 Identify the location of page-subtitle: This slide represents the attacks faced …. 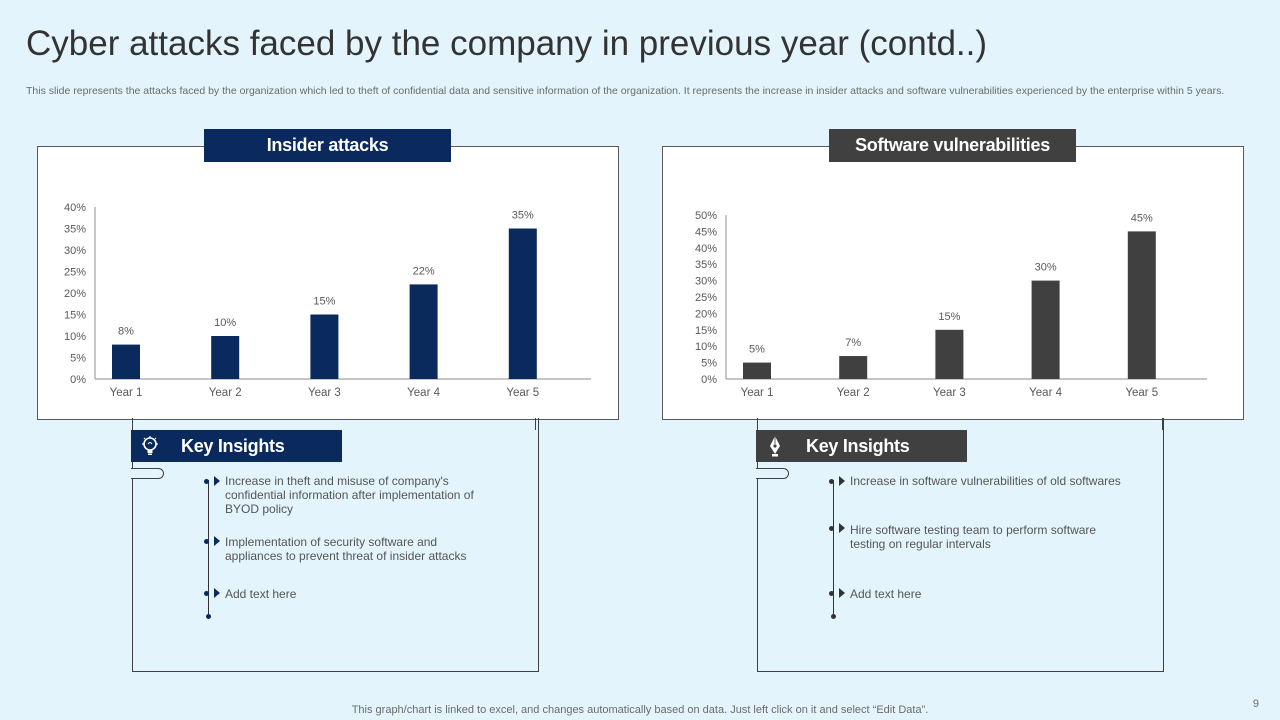
(625, 91).